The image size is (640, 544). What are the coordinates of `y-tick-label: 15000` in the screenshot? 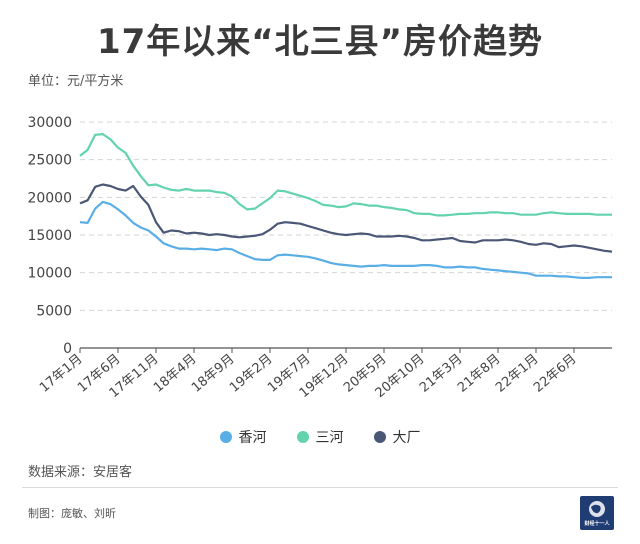 It's located at (49, 236).